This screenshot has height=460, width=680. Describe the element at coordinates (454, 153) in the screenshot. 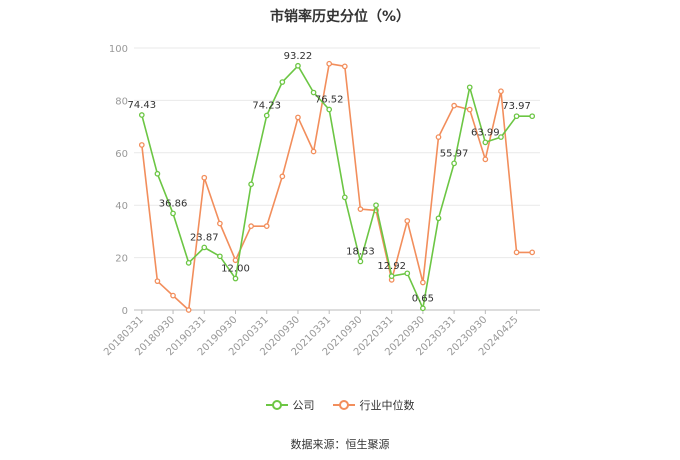

I see `data-label: 55.97` at that location.